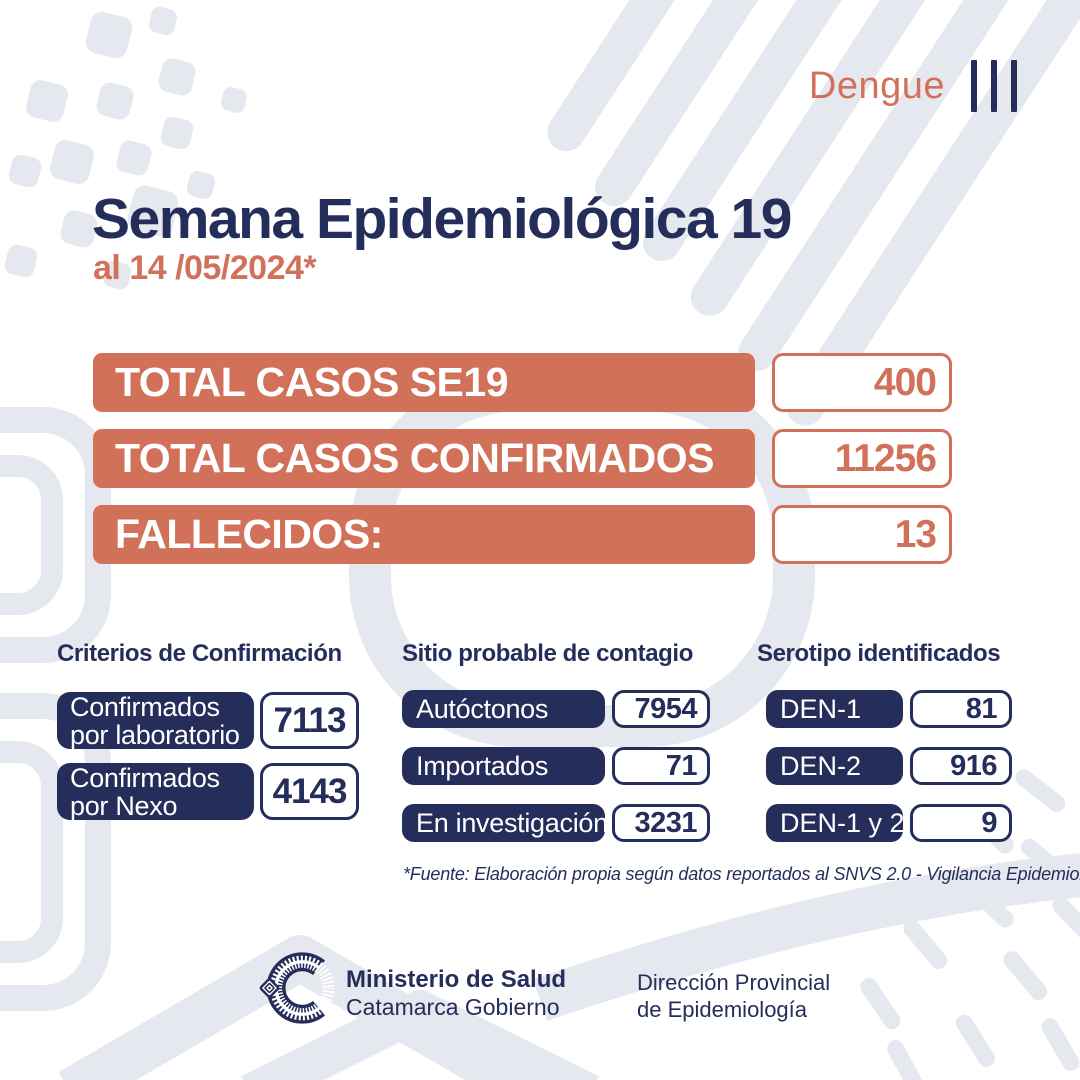 The image size is (1080, 1080). What do you see at coordinates (961, 709) in the screenshot?
I see `row-value: 81` at bounding box center [961, 709].